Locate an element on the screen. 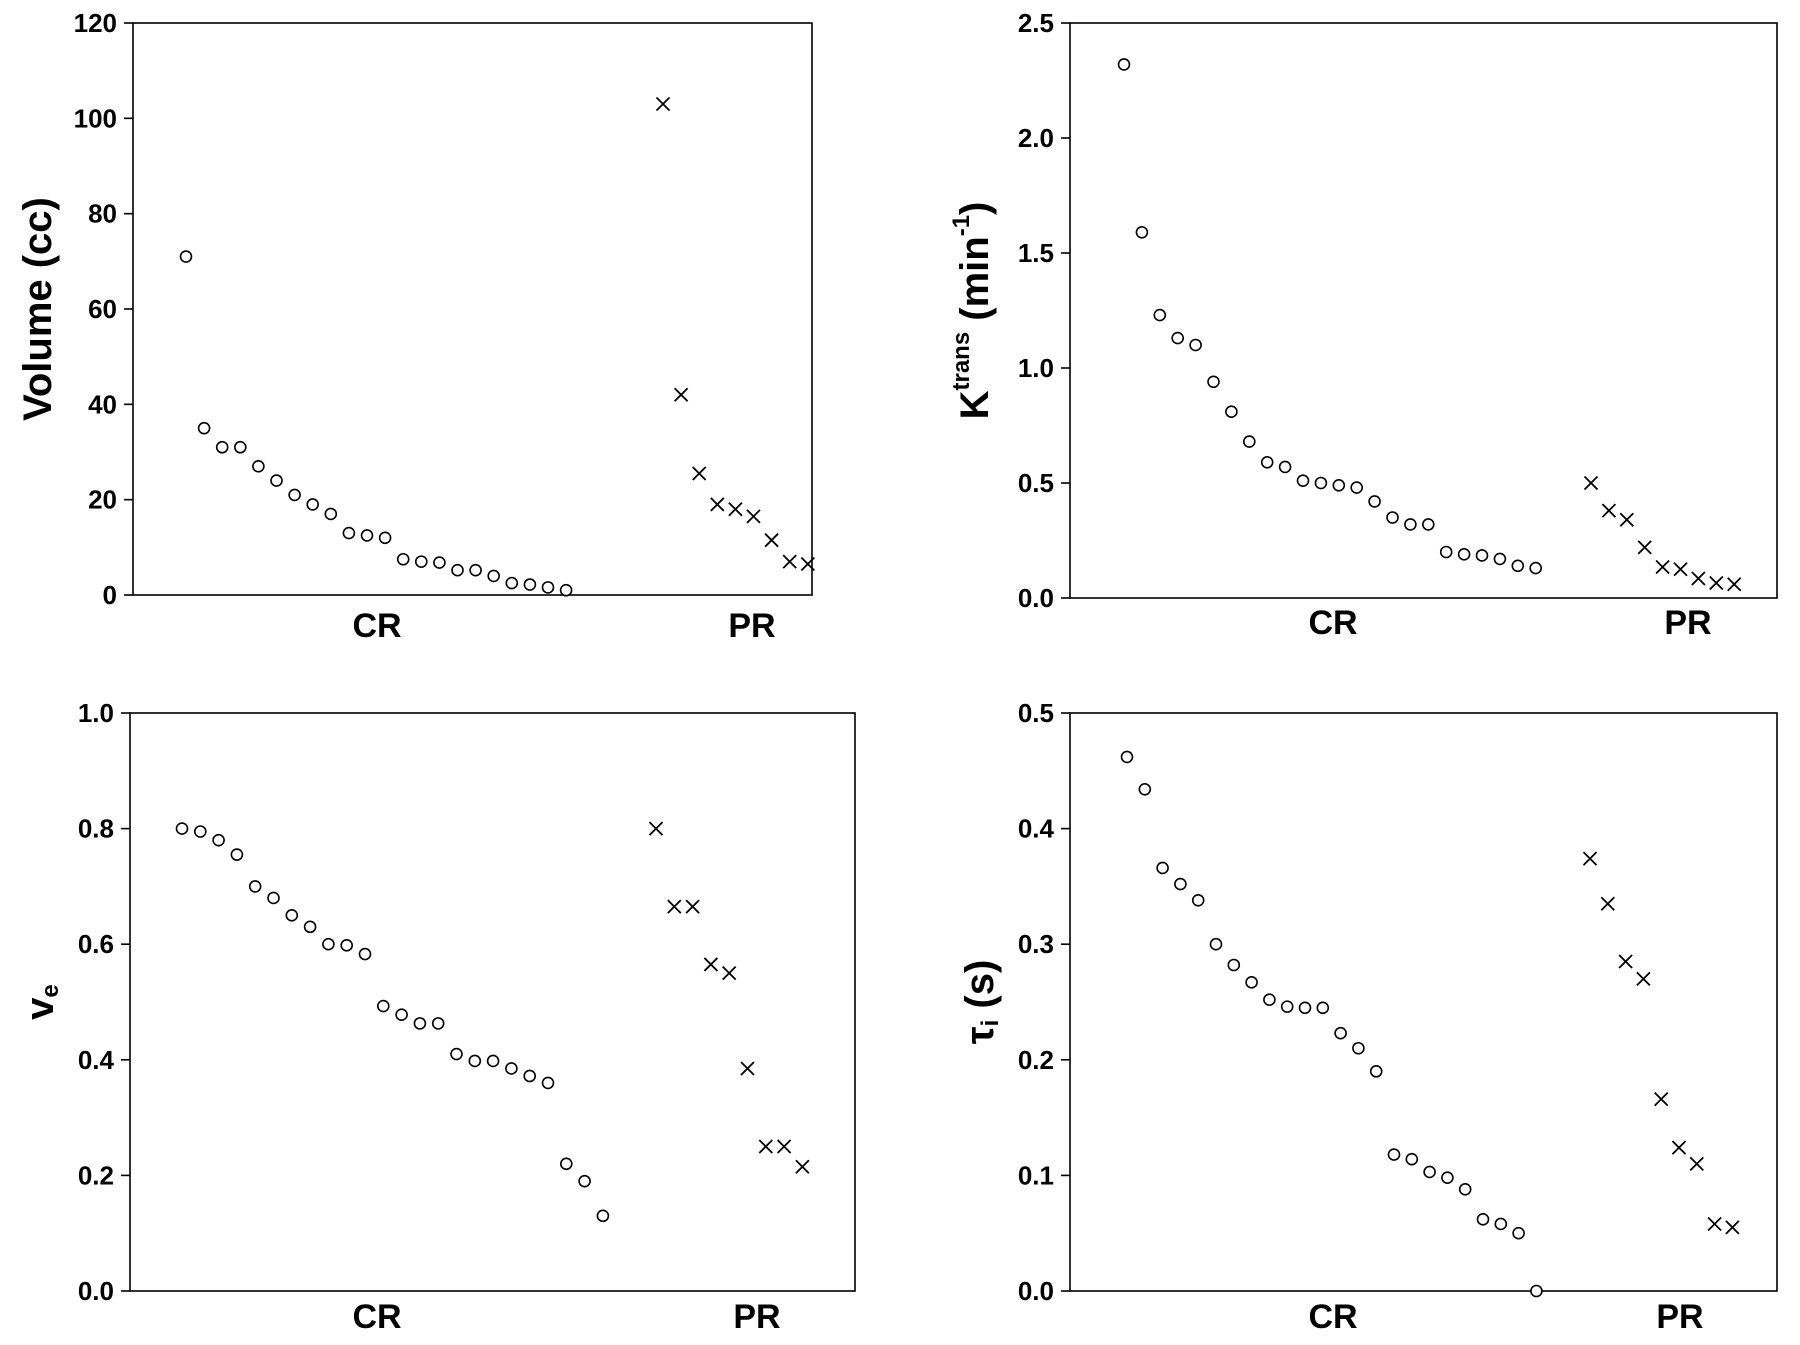  y-tick-label: 0 is located at coordinates (110, 595).